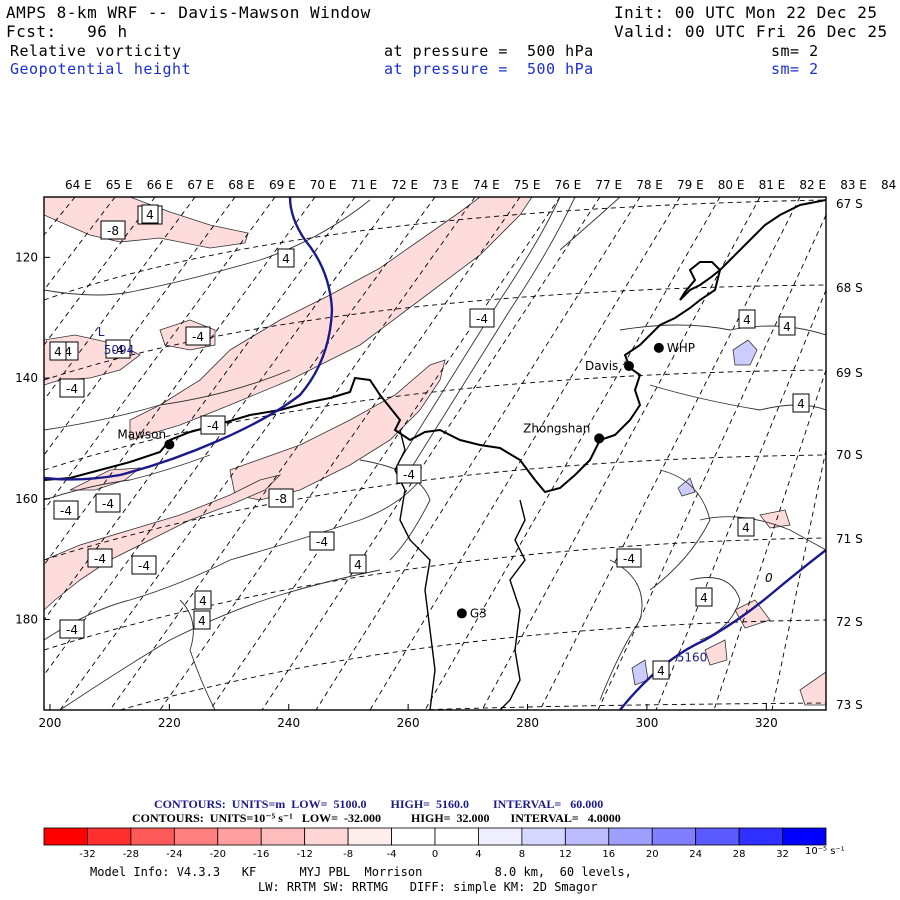  I want to click on zero-contour-label: 0, so click(769, 578).